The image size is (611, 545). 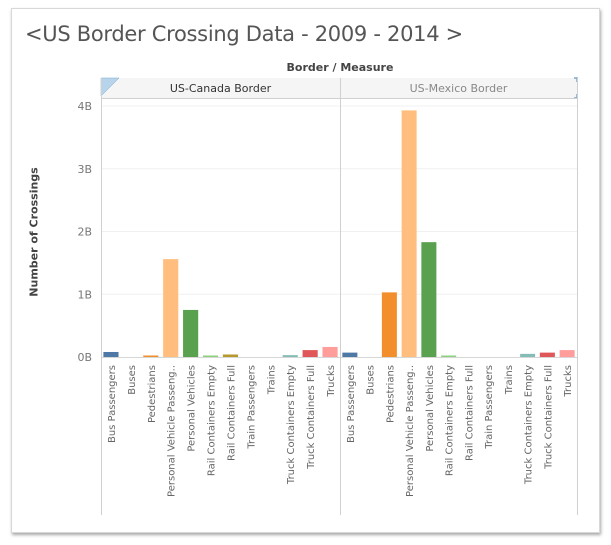 I want to click on y-tick-label: 4B, so click(x=84, y=106).